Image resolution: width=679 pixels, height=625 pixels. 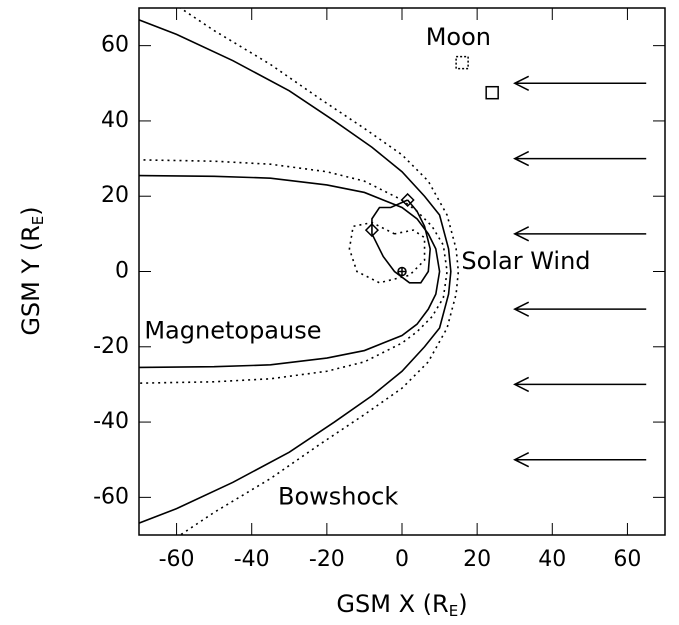 What do you see at coordinates (453, 611) in the screenshot?
I see `x-label-sub: E` at bounding box center [453, 611].